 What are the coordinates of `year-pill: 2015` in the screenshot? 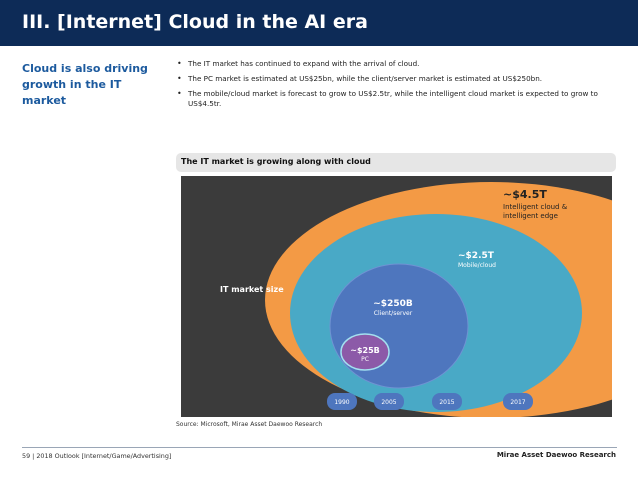 It's located at (447, 401).